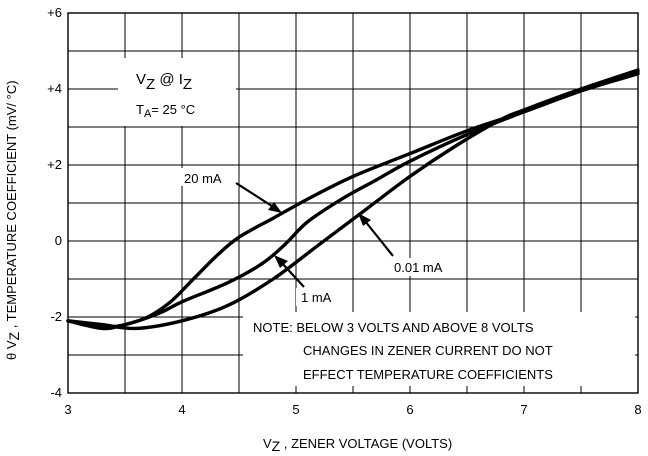 This screenshot has width=648, height=456. I want to click on x-tick-label: 4, so click(181, 409).